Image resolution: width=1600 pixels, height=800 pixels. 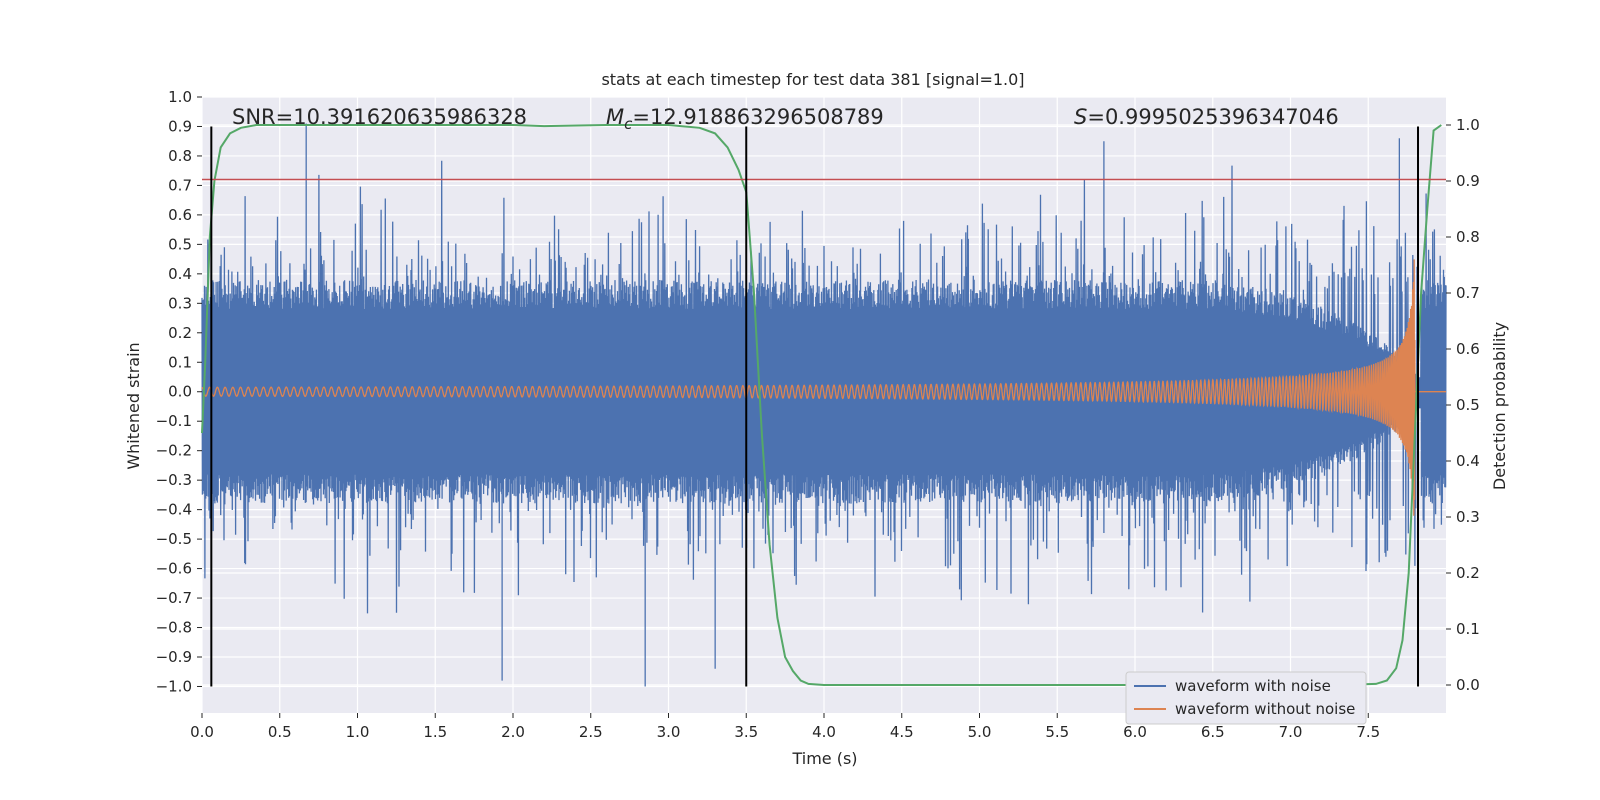 I want to click on x-tick-label: 5.0, so click(x=980, y=732).